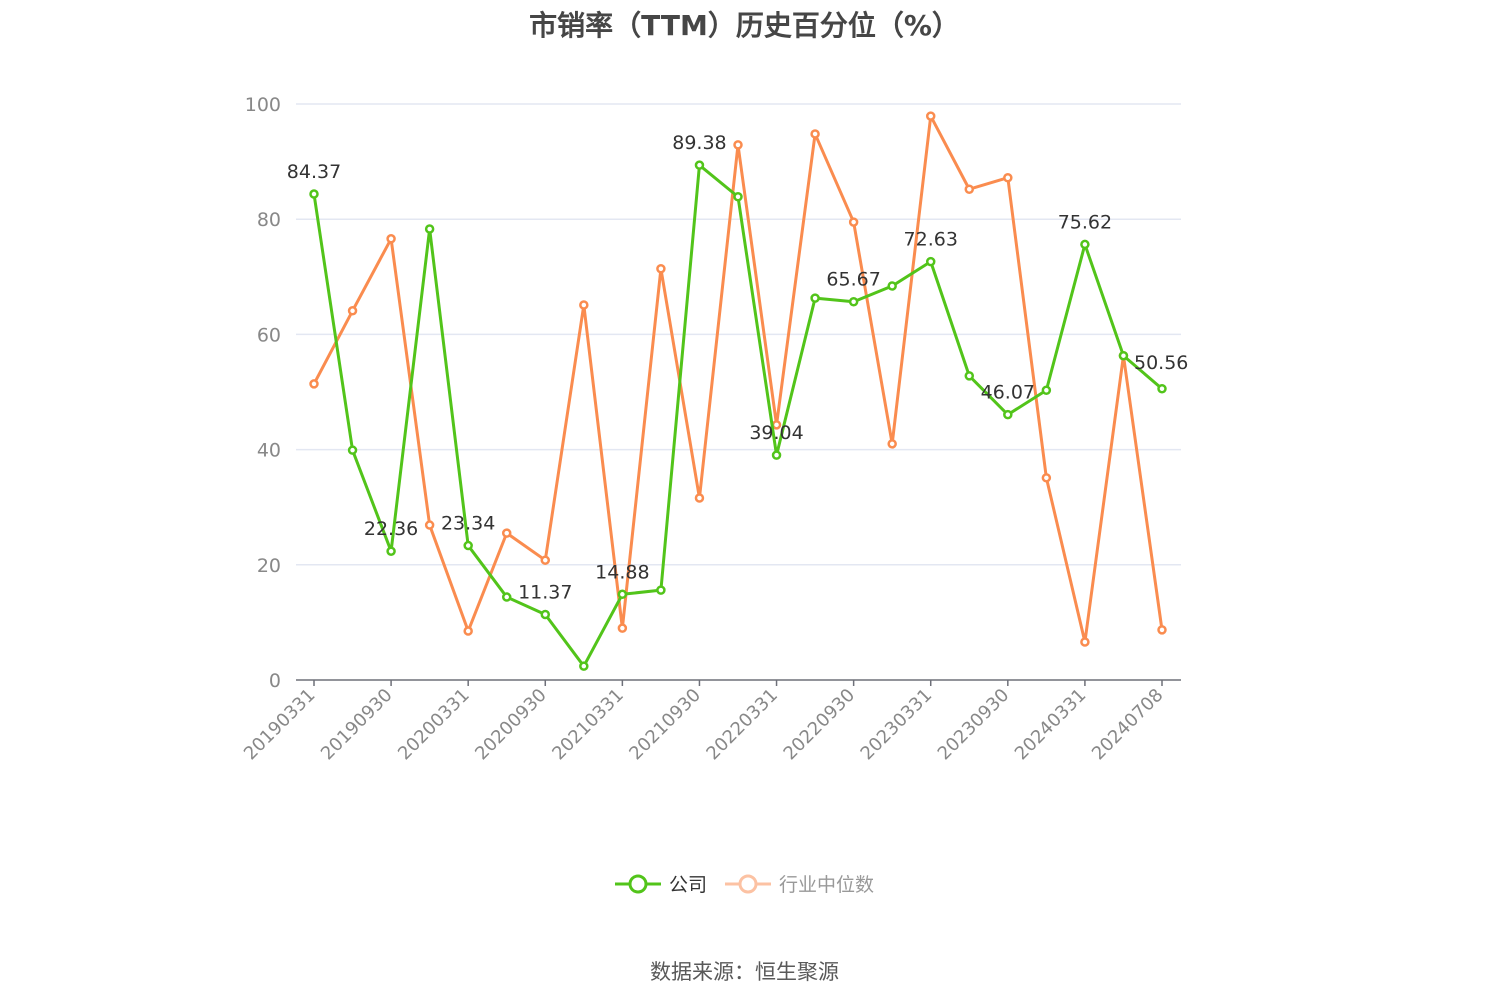 Image resolution: width=1489 pixels, height=1006 pixels. What do you see at coordinates (748, 883) in the screenshot?
I see `legend-industry-icon` at bounding box center [748, 883].